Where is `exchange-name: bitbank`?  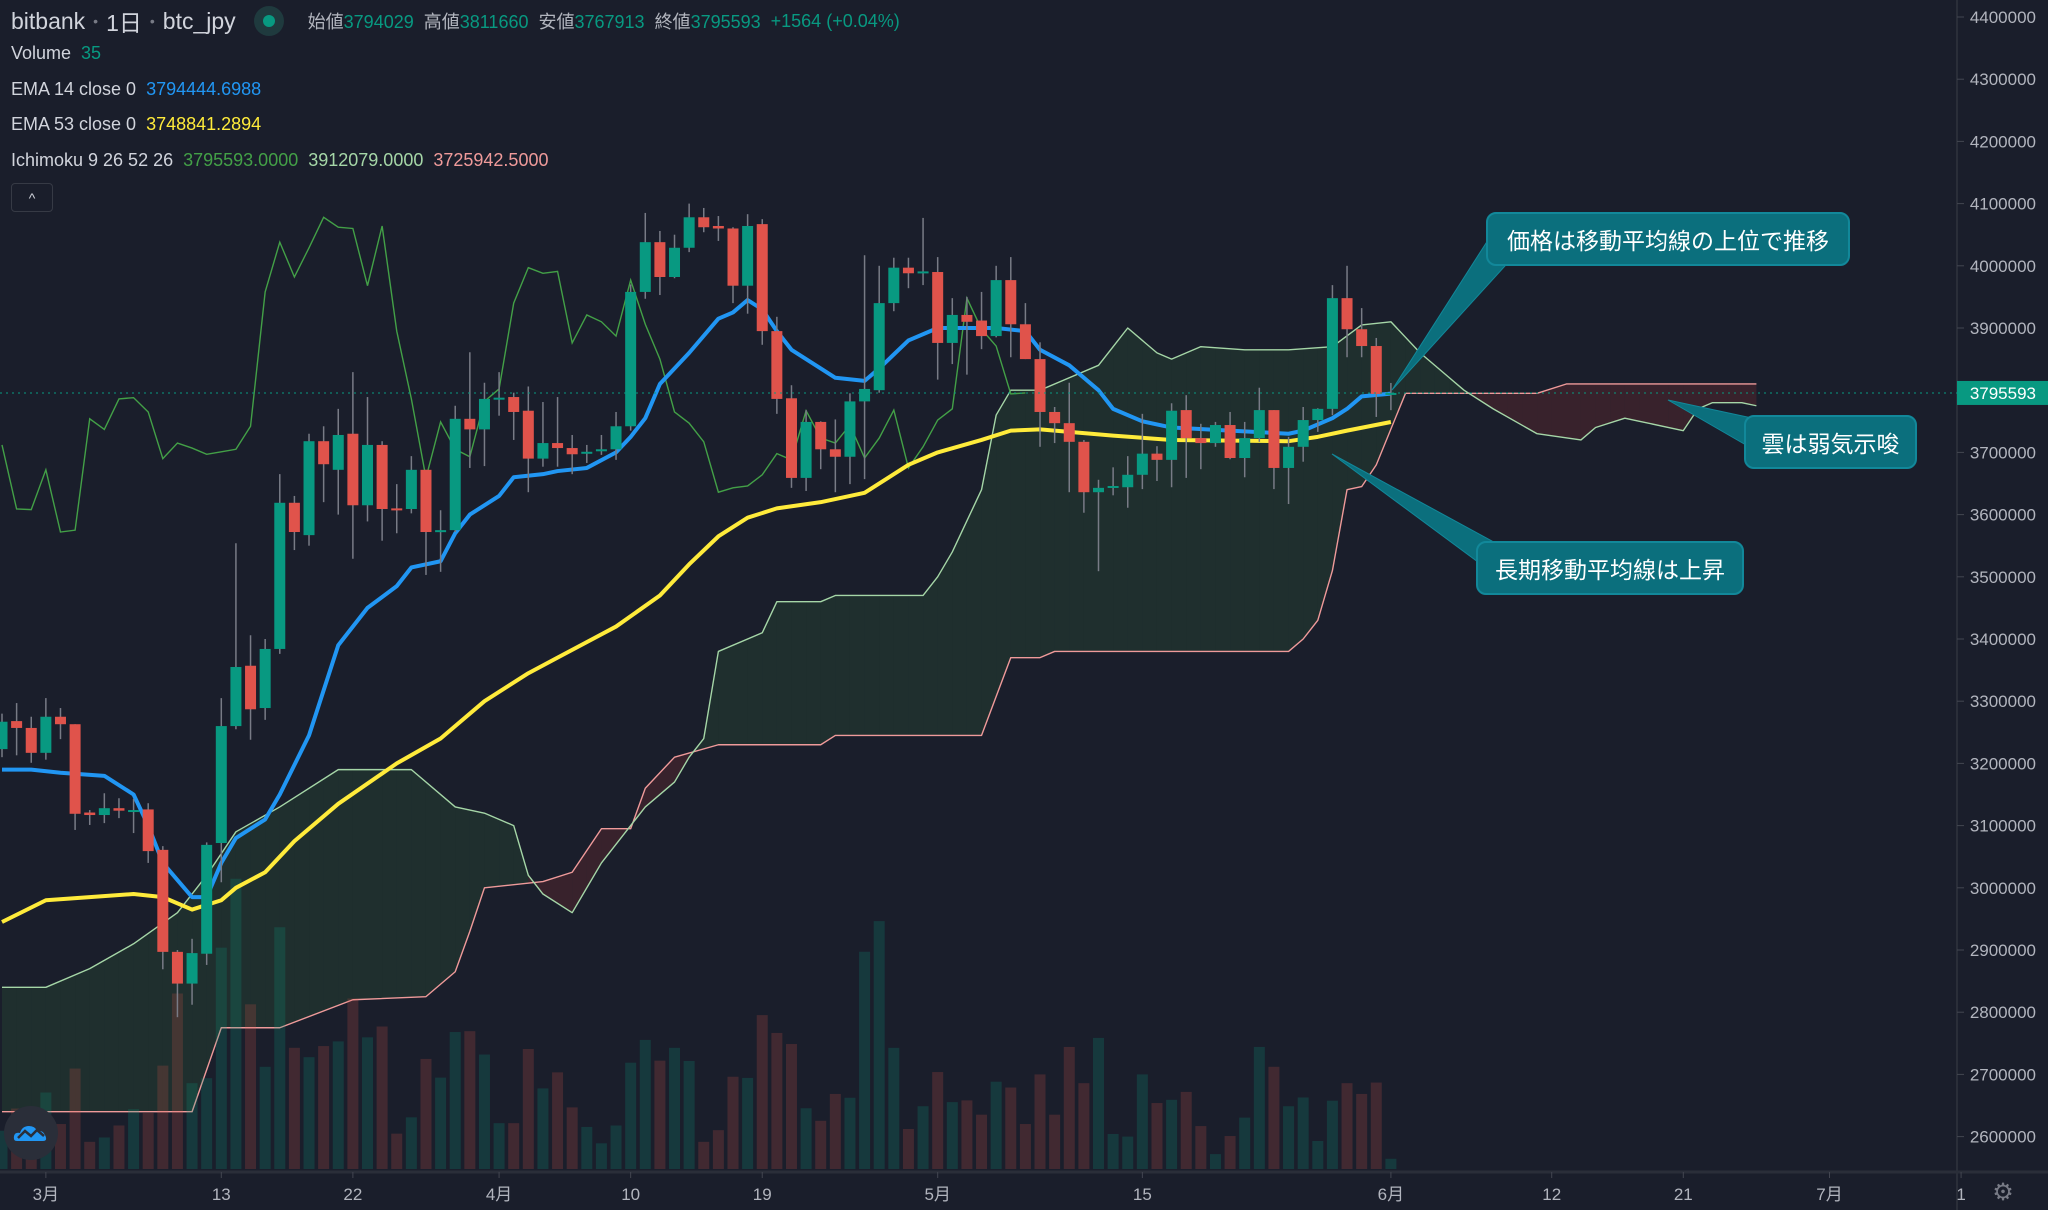 exchange-name: bitbank is located at coordinates (48, 20).